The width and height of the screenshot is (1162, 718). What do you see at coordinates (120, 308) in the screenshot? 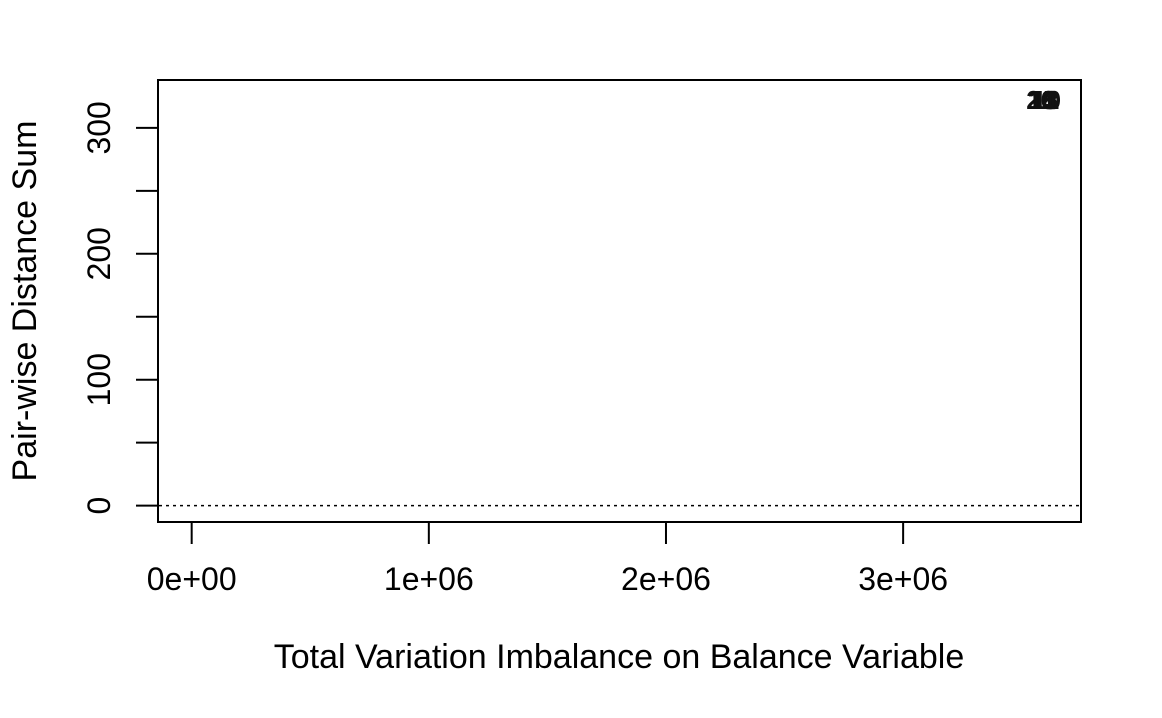
I see `y-axis: 0 100 200 300` at bounding box center [120, 308].